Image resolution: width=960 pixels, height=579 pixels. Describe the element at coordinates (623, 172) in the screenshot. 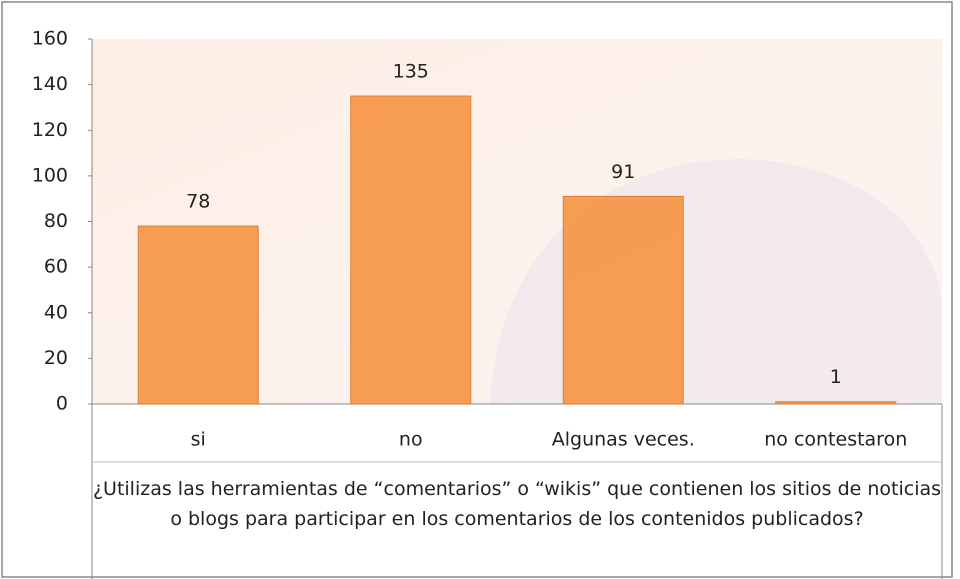

I see `data-label: 91` at that location.